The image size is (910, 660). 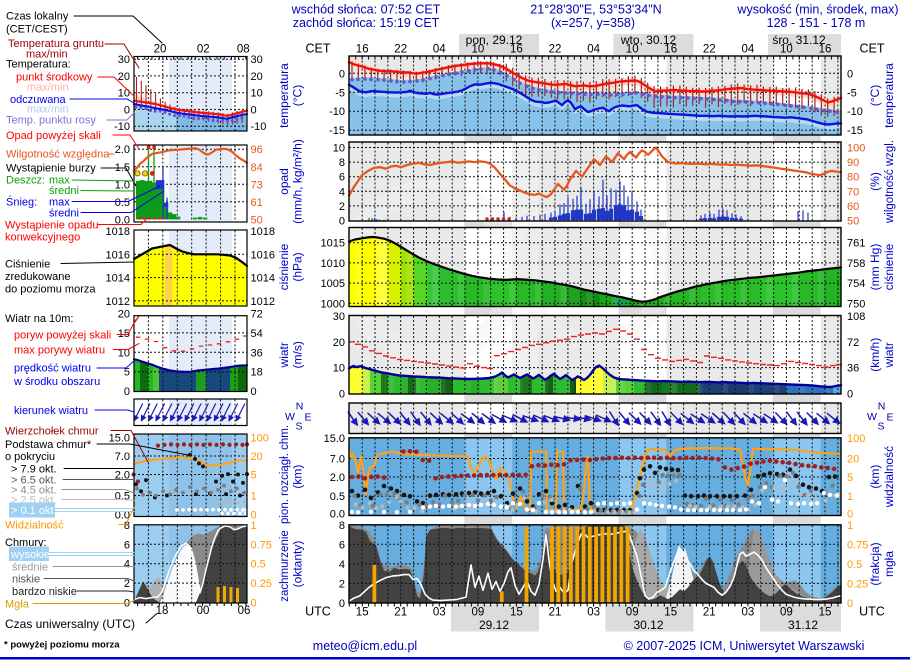 What do you see at coordinates (62, 645) in the screenshot?
I see `svg-text: * powyżej poziomu morza` at bounding box center [62, 645].